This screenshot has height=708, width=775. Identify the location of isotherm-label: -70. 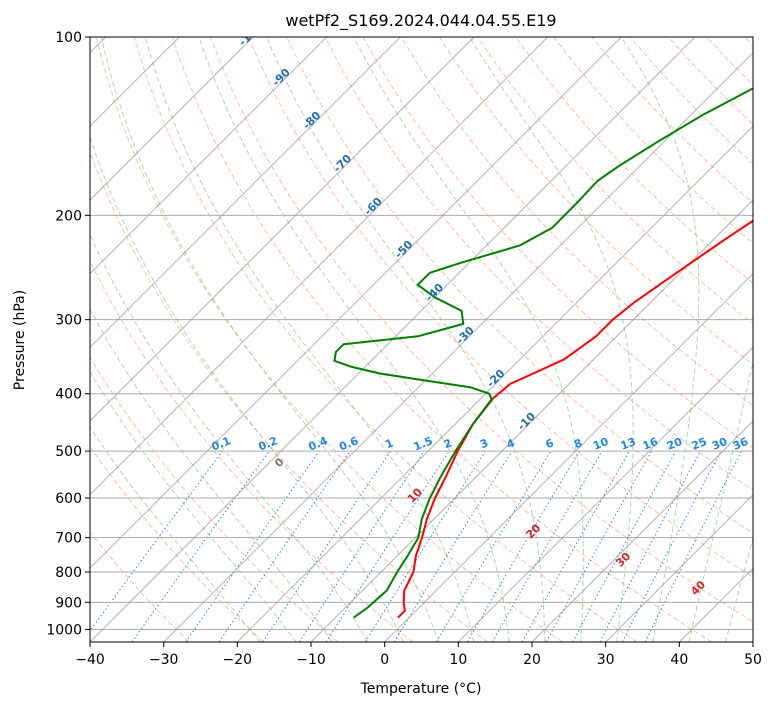
(342, 163).